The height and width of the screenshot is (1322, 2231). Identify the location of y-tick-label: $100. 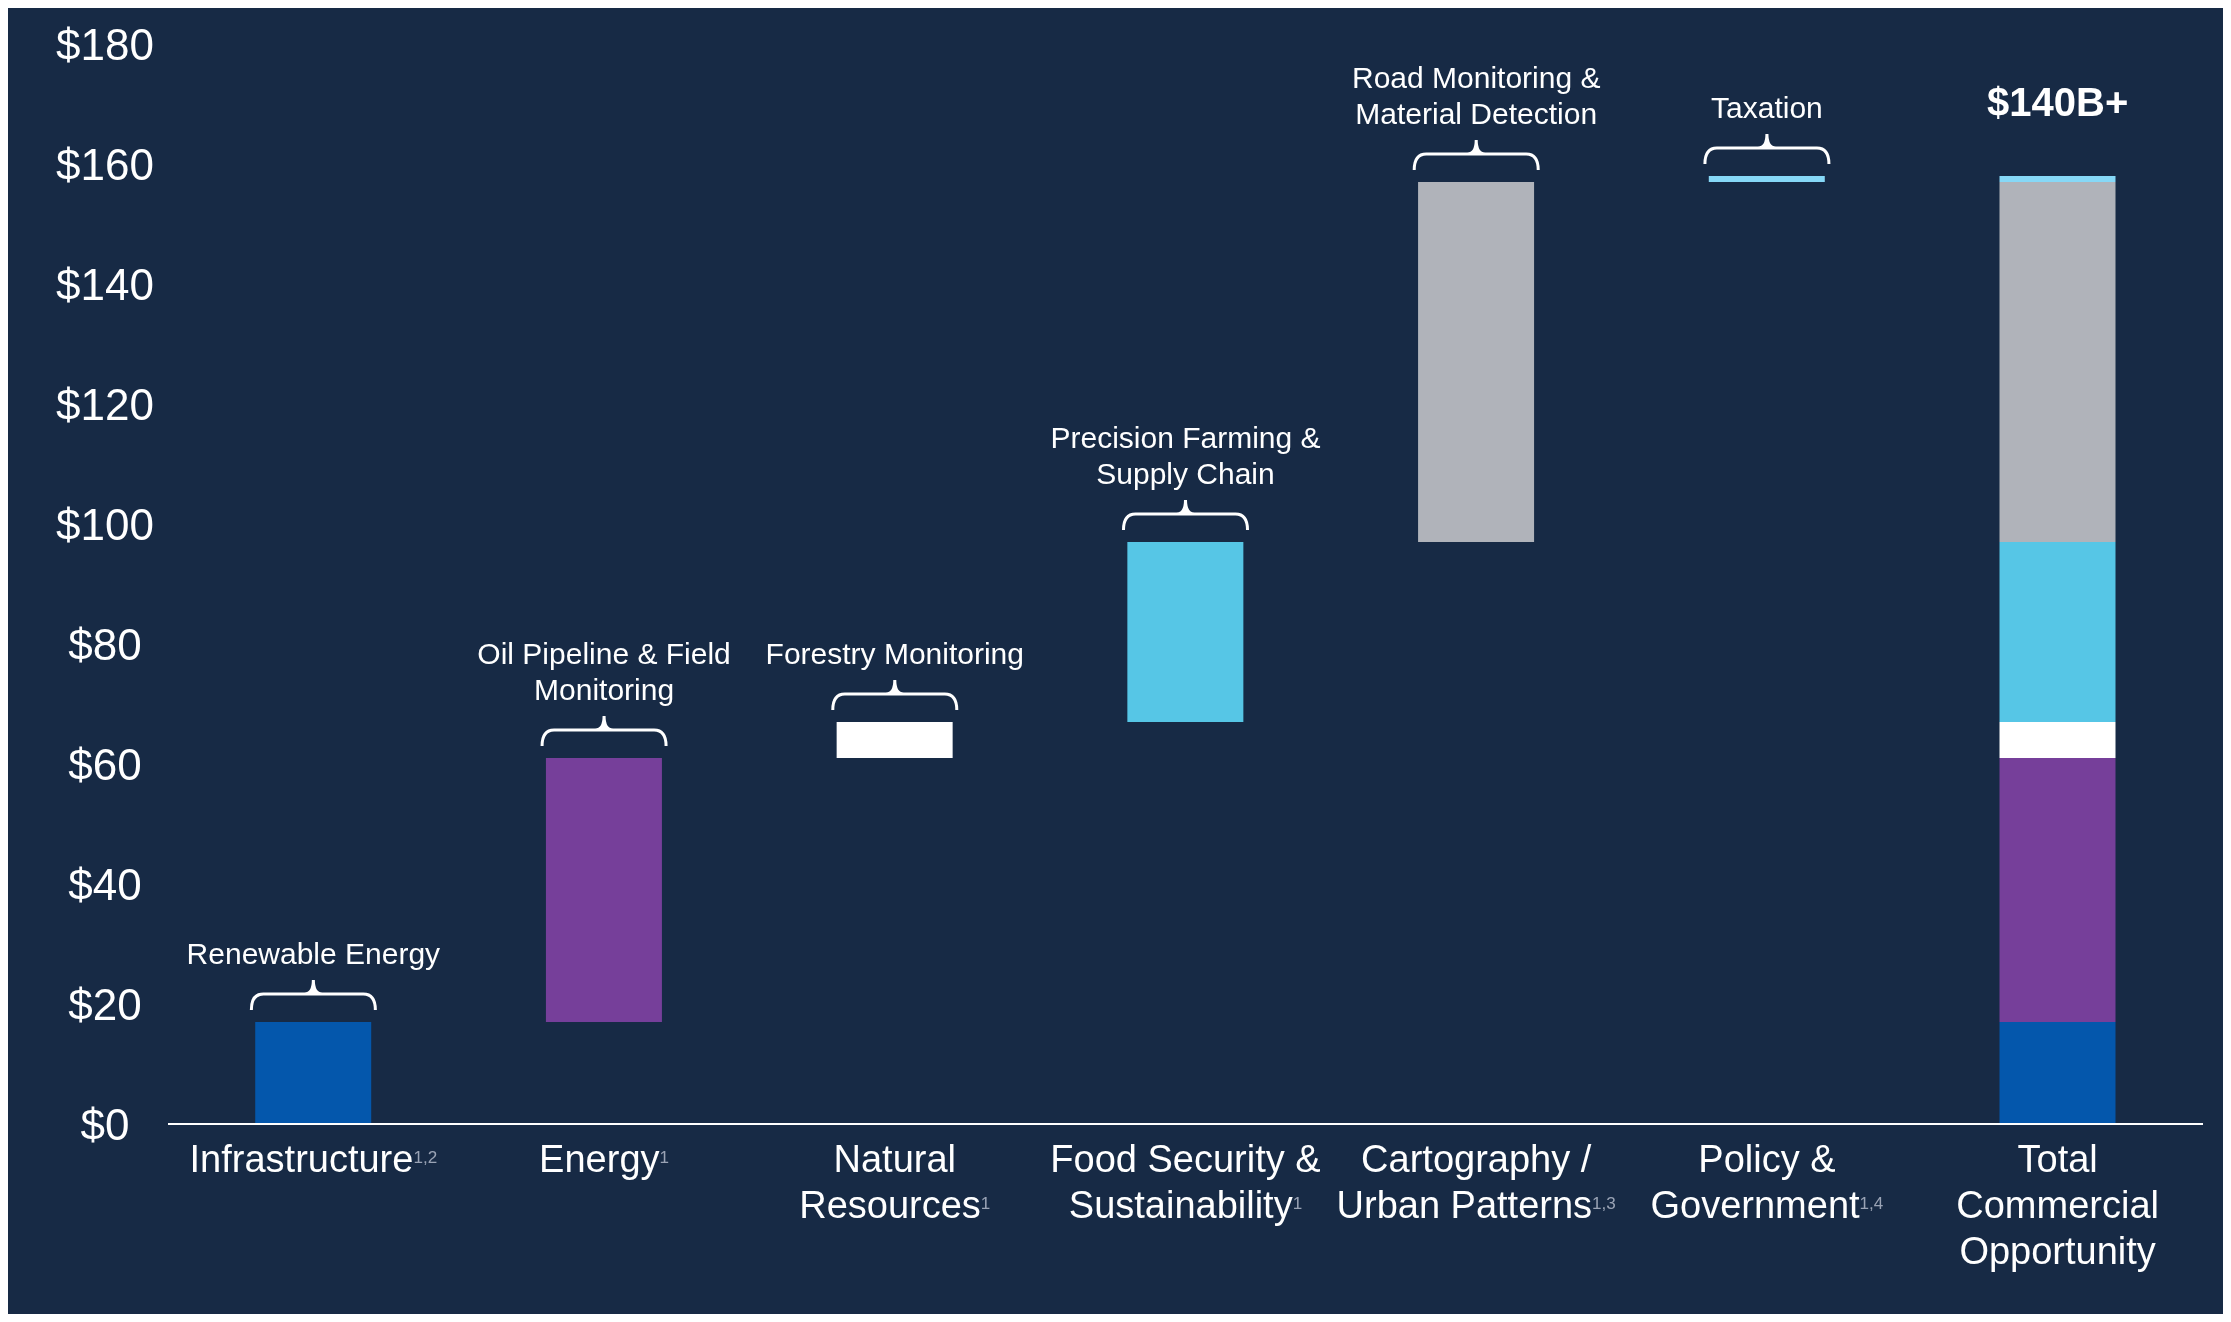
(105, 524).